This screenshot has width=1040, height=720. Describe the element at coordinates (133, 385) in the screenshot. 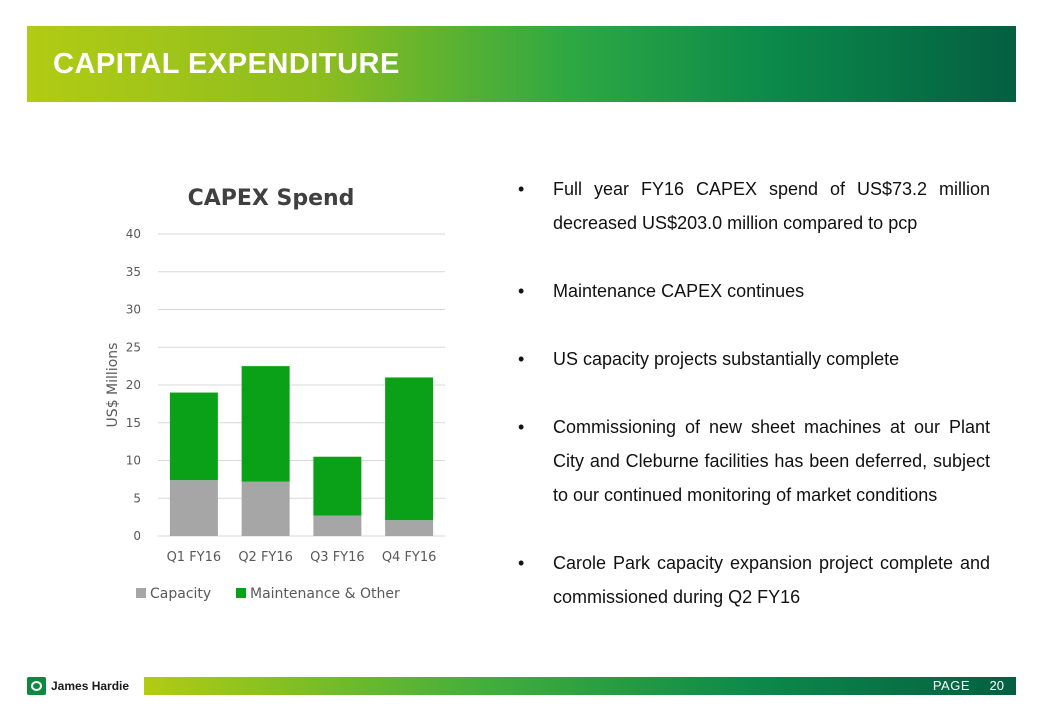

I see `y-tick-label: 20` at that location.